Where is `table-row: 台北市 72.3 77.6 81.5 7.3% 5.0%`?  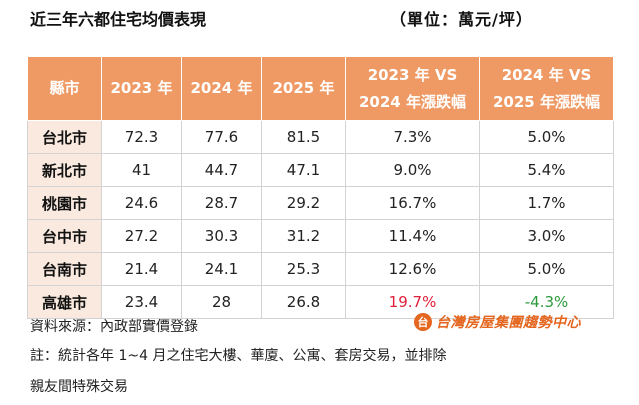 table-row: 台北市 72.3 77.6 81.5 7.3% 5.0% is located at coordinates (320, 137).